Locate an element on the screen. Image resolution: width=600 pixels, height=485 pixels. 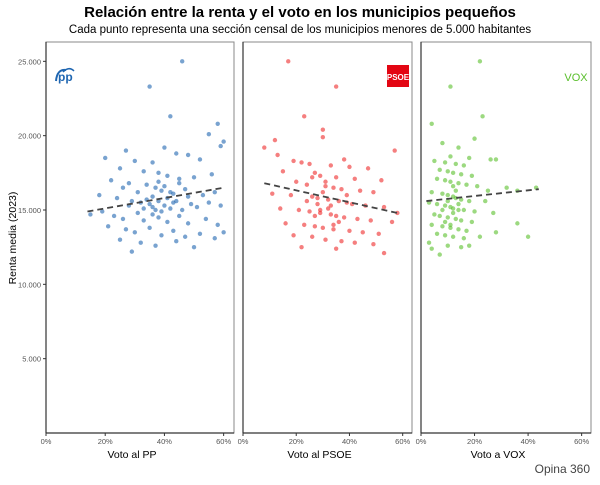
x-tick-label: 60% is located at coordinates (581, 441).